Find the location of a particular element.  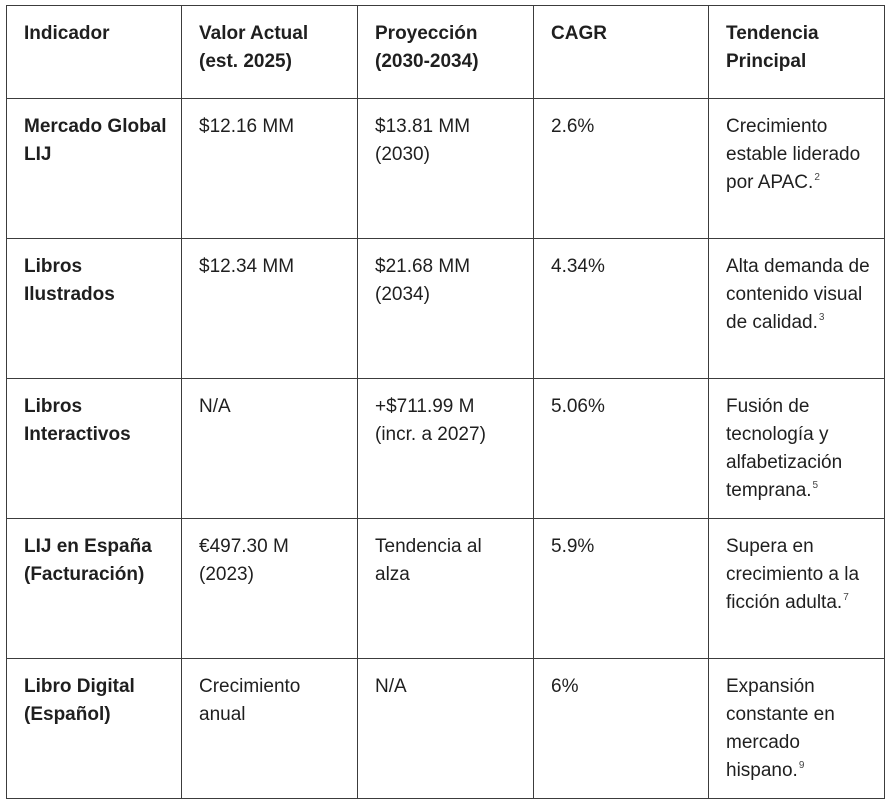

cell-proyeccion: Tendencia al alza is located at coordinates (445, 588).